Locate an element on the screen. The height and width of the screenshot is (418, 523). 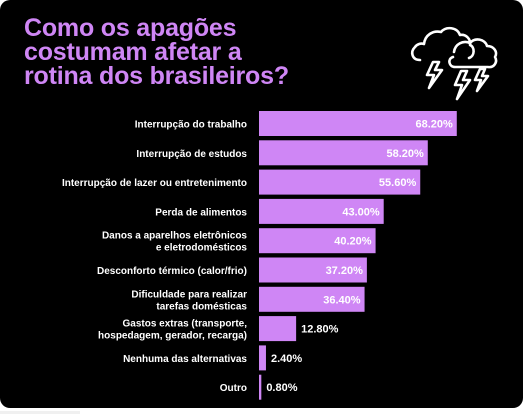
value-label-6: 36.40% is located at coordinates (342, 300).